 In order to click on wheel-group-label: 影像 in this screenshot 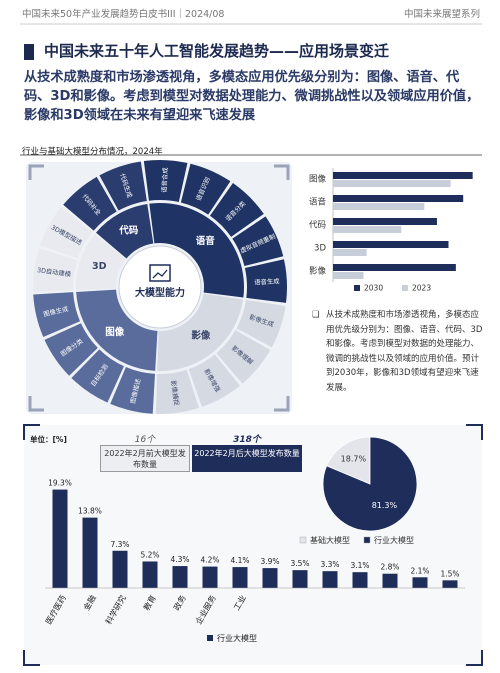, I will do `click(201, 336)`.